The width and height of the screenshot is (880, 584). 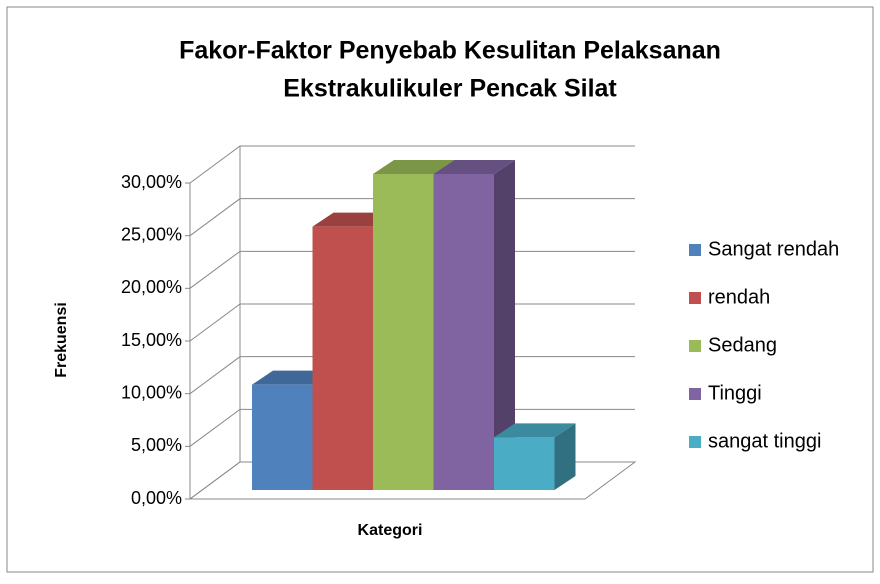 I want to click on legend-label: Sedang, so click(x=742, y=345).